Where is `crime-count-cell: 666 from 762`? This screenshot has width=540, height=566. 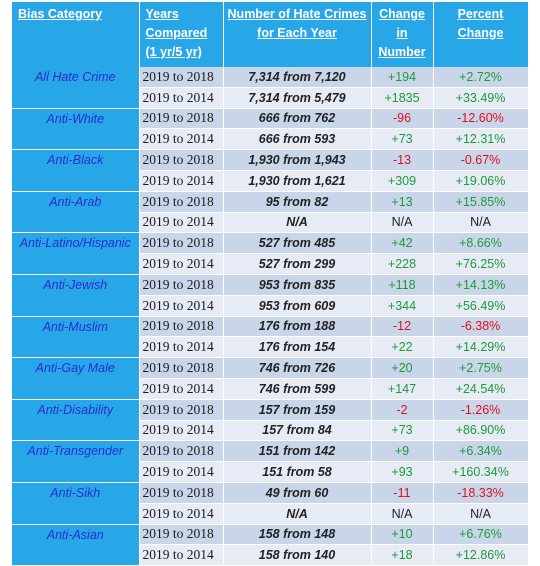
crime-count-cell: 666 from 762 is located at coordinates (297, 119).